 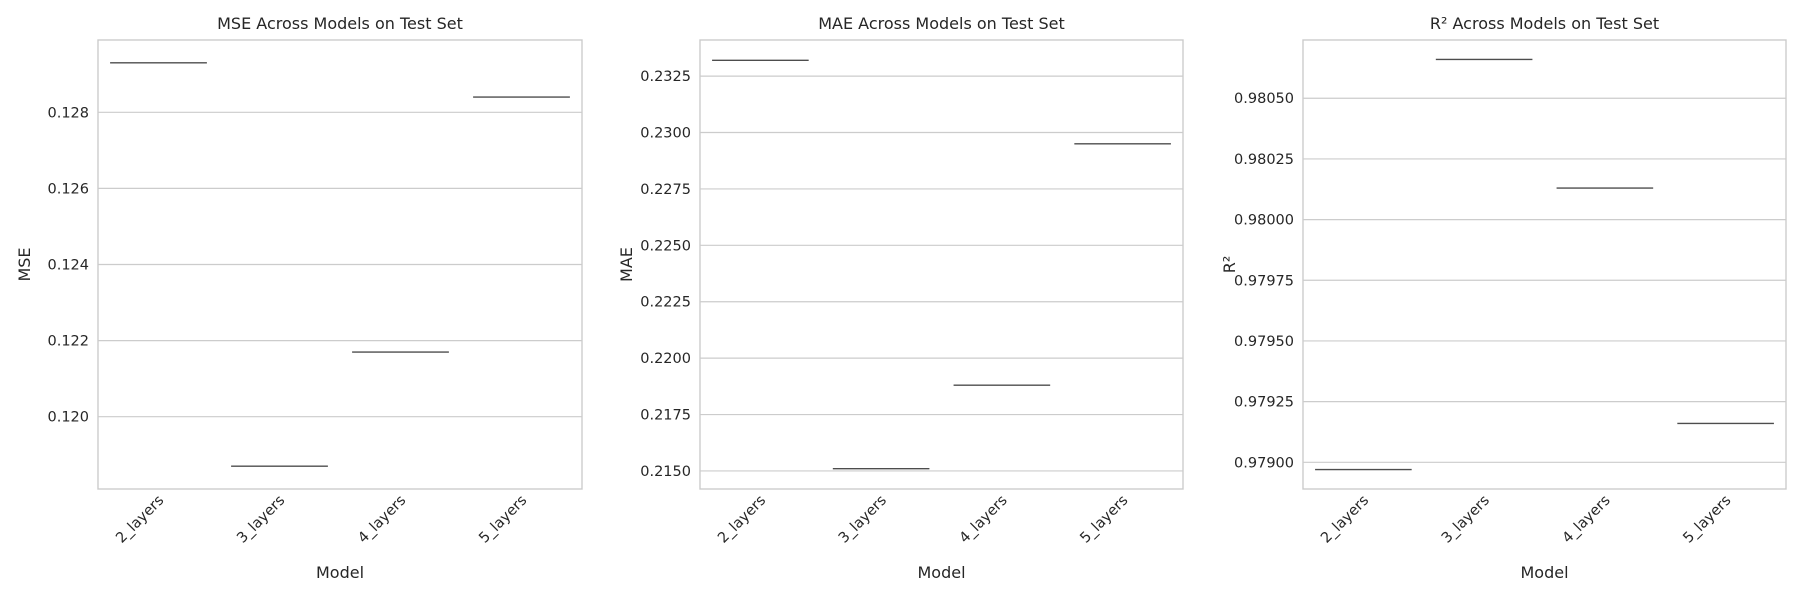 What do you see at coordinates (1264, 463) in the screenshot?
I see `r2-ytick-label: 0.97900` at bounding box center [1264, 463].